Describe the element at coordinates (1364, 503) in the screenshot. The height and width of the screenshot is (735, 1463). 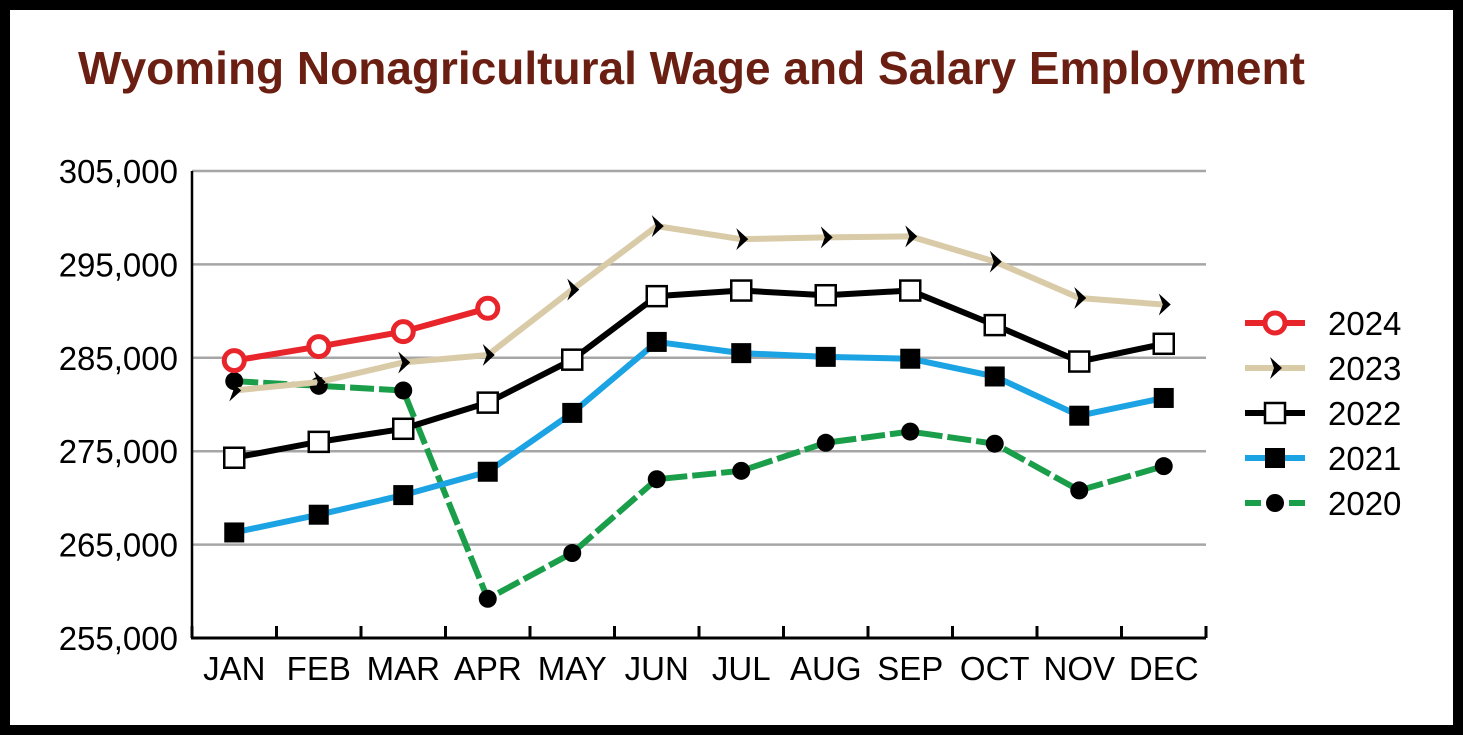
I see `legend-label: 2020` at that location.